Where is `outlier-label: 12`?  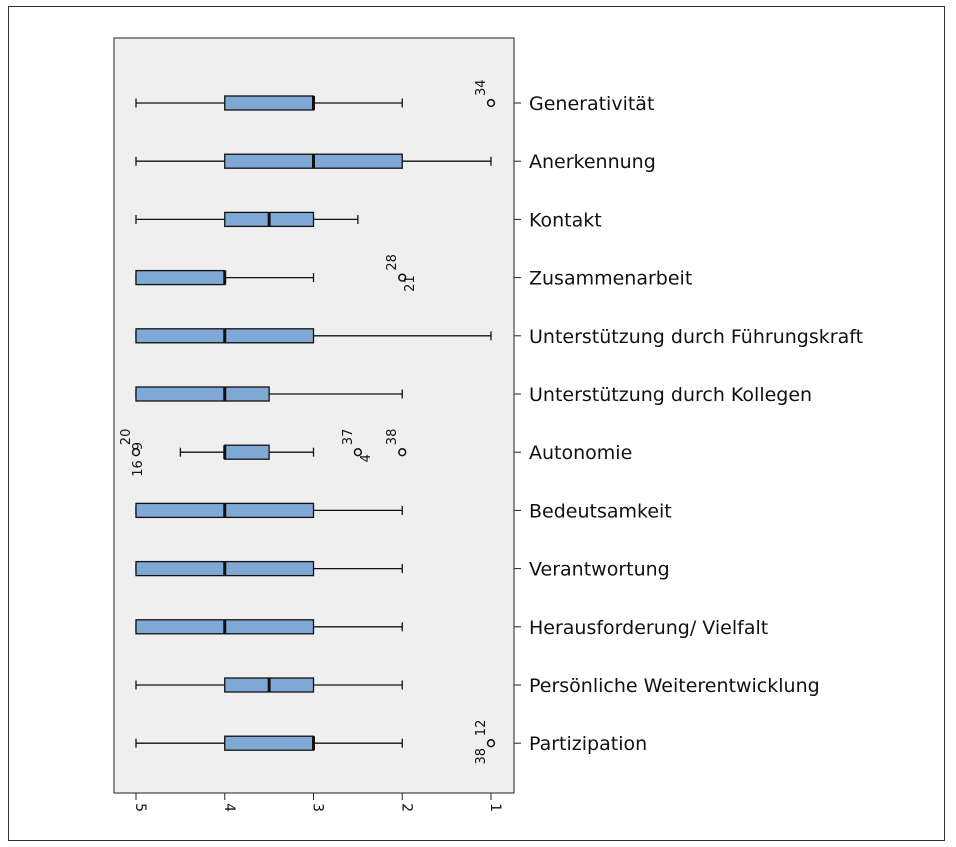
outlier-label: 12 is located at coordinates (481, 728).